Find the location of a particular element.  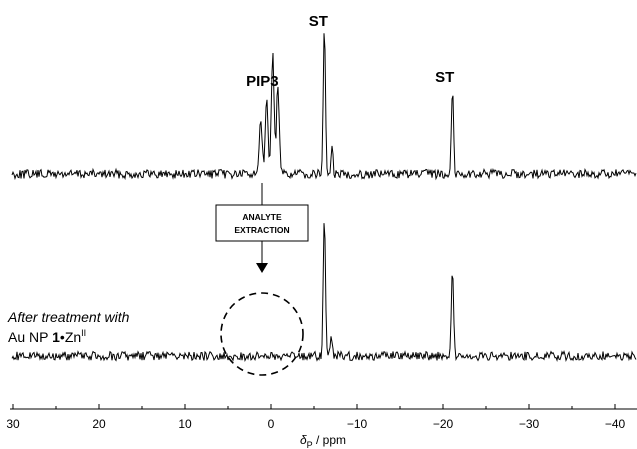

x-axis-subscript: P is located at coordinates (310, 444).